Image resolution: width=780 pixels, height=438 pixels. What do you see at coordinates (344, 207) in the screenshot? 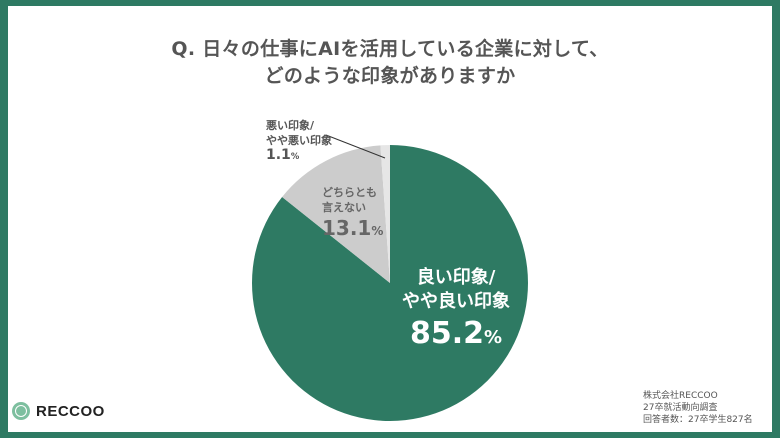
I see `label-neutral-line2: 言えない` at bounding box center [344, 207].